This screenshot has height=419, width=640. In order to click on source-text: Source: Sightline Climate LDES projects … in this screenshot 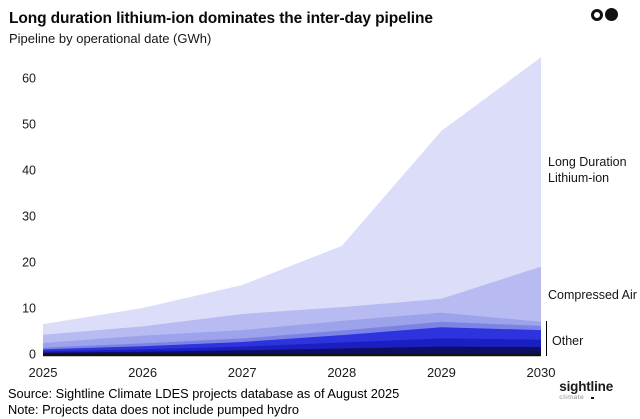, I will do `click(204, 393)`.